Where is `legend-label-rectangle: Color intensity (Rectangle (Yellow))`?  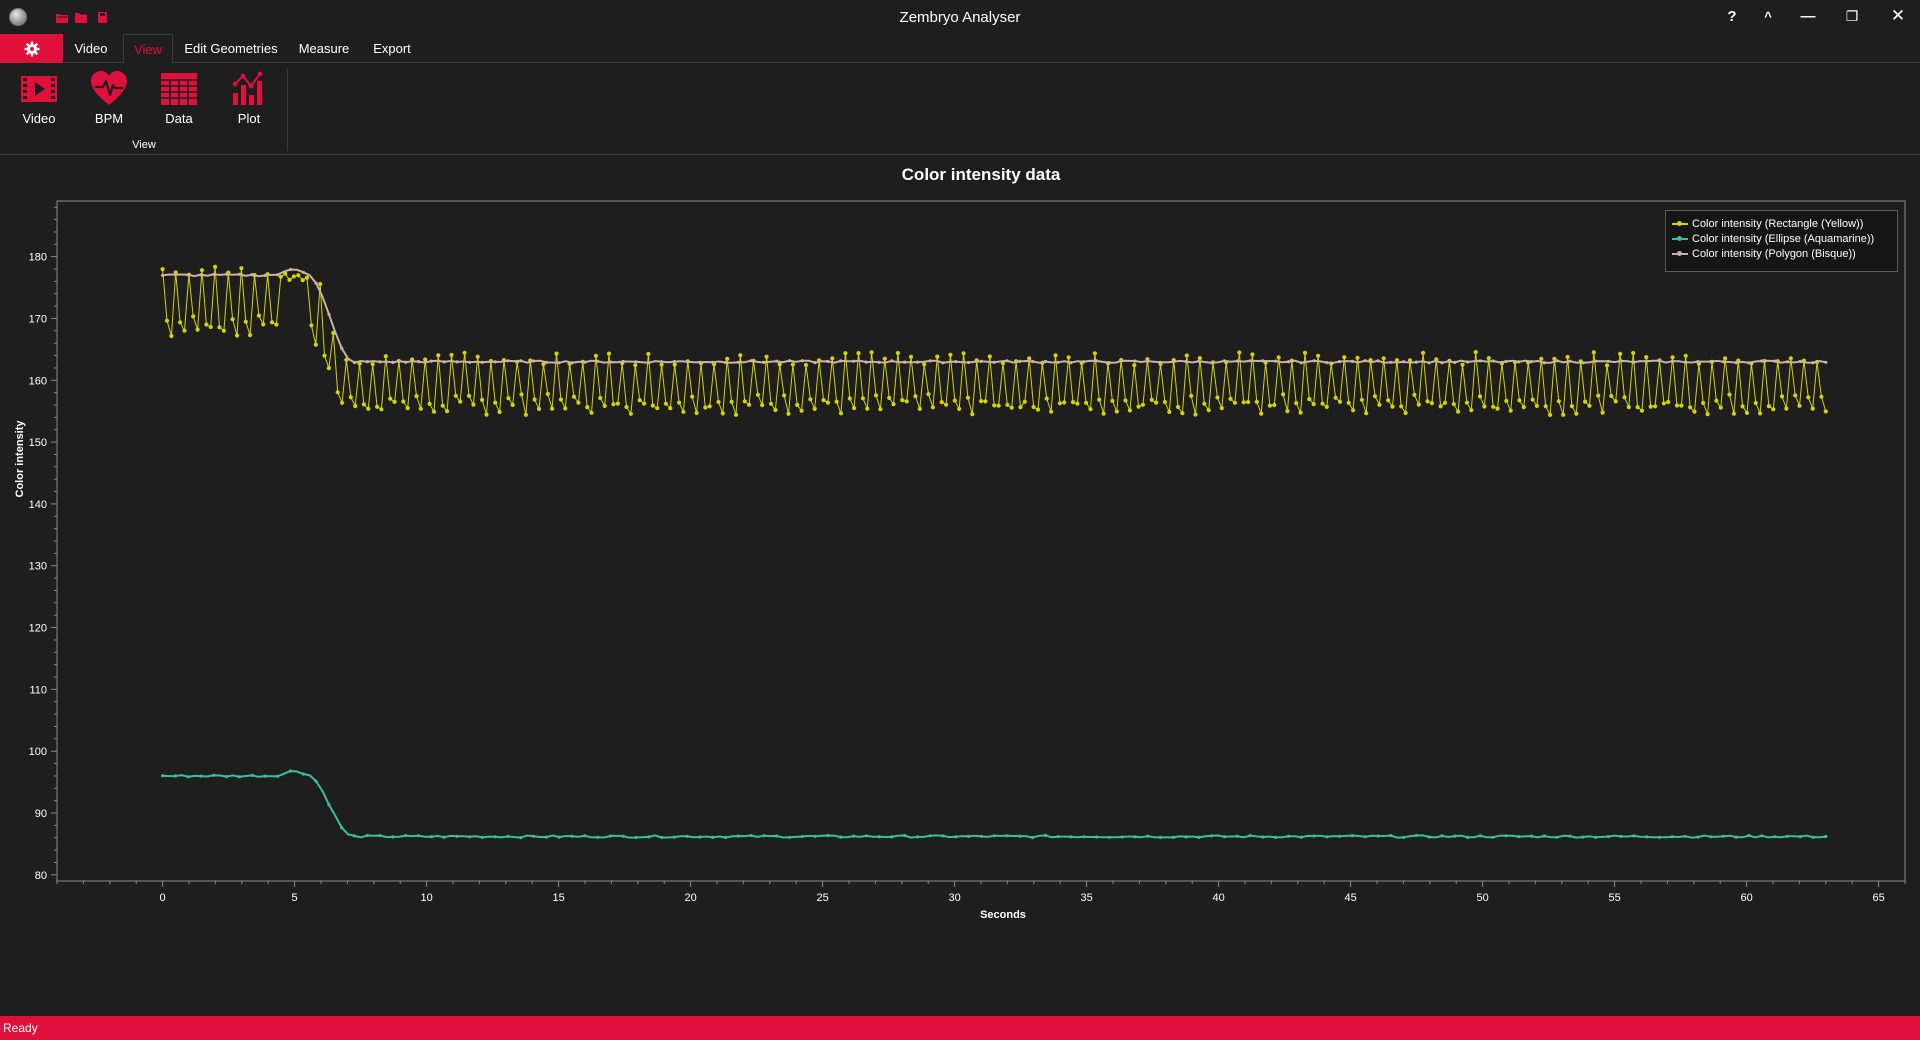 legend-label-rectangle: Color intensity (Rectangle (Yellow)) is located at coordinates (1778, 223).